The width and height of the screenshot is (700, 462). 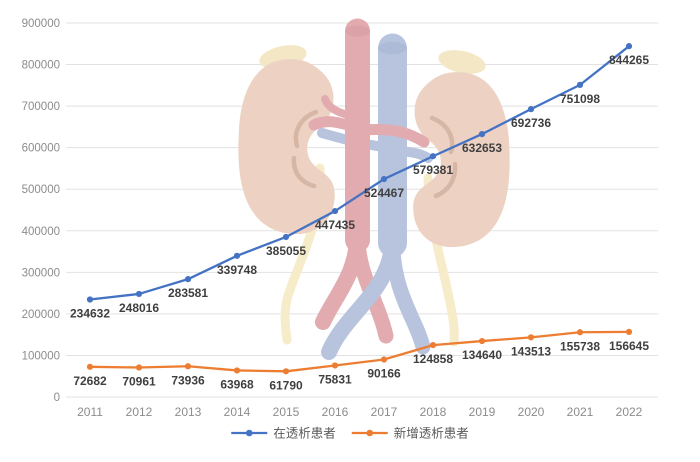 I want to click on y-axis-tick-label: 500000, so click(x=41, y=190).